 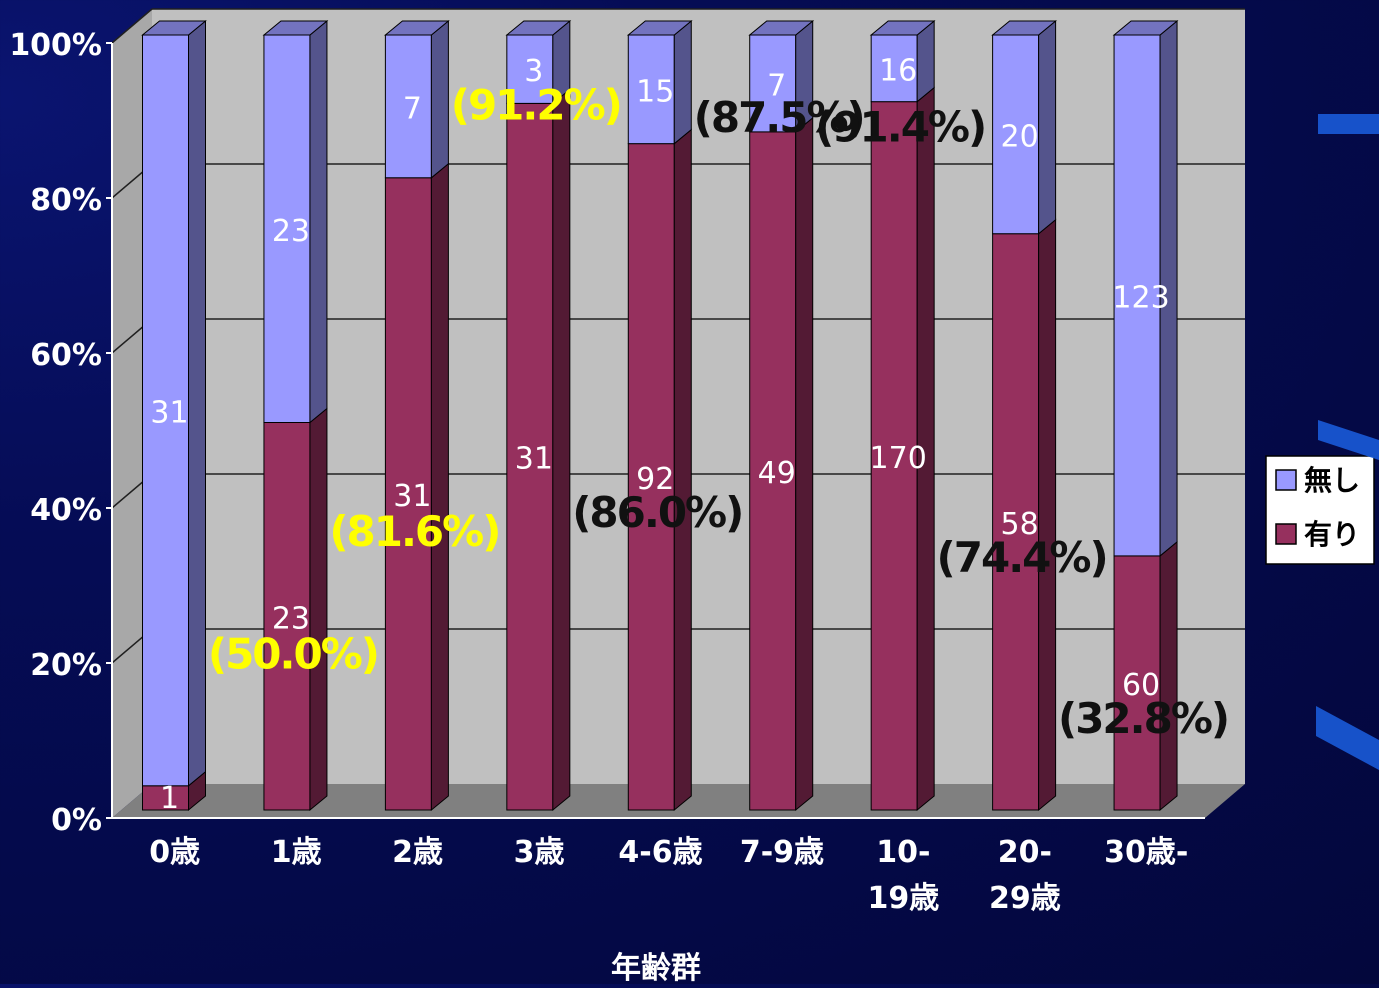 I want to click on percent-annotation: (91.2%), so click(x=536, y=104).